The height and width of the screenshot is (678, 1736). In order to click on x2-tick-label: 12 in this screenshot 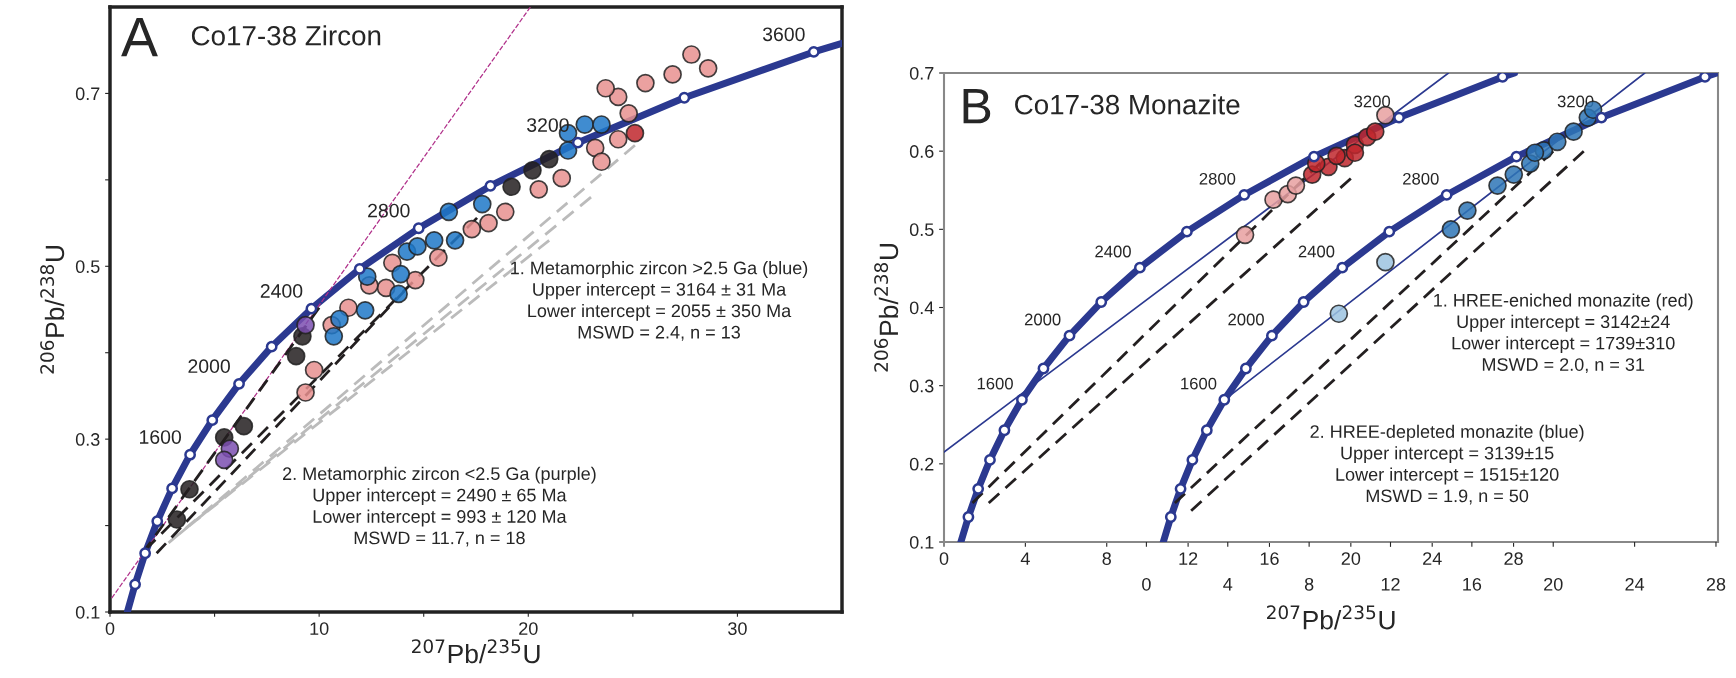, I will do `click(1390, 584)`.